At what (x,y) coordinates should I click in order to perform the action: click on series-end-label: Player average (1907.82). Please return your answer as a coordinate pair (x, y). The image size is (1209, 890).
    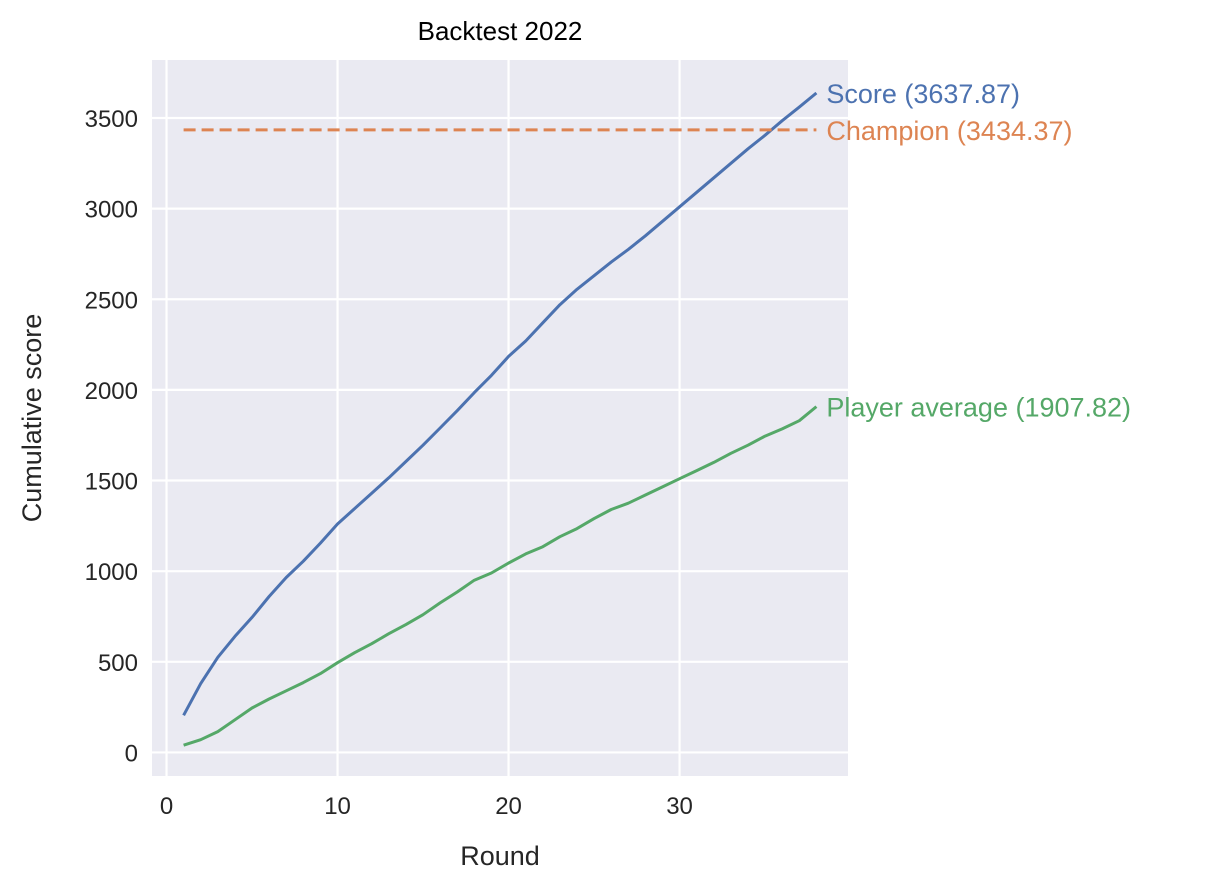
    Looking at the image, I should click on (978, 408).